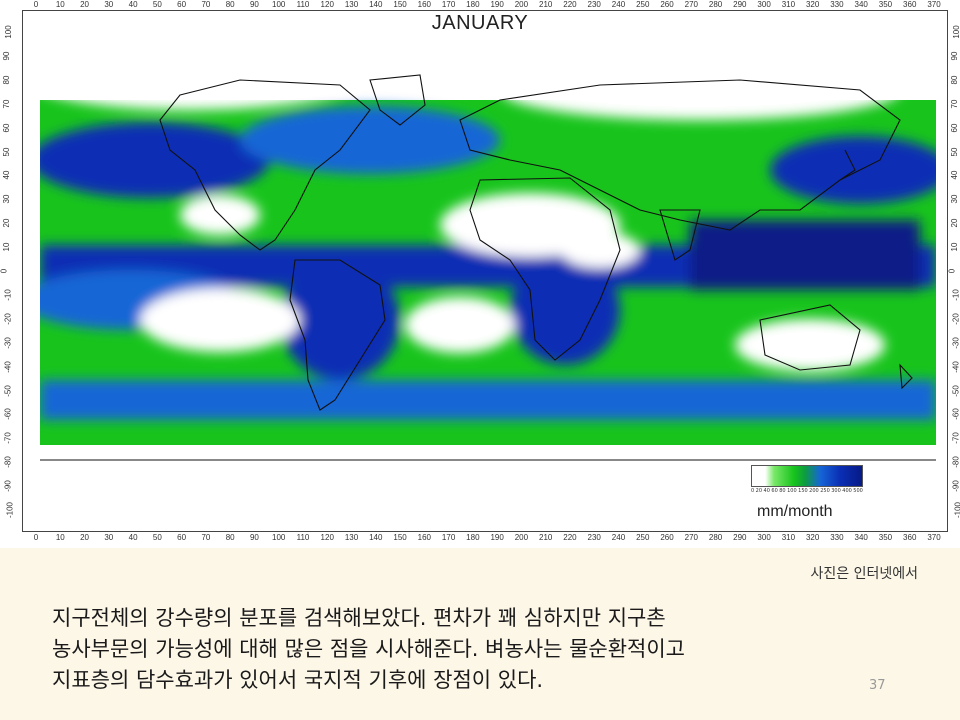 The width and height of the screenshot is (960, 720). Describe the element at coordinates (805, 255) in the screenshot. I see `maritime-continent-max` at that location.